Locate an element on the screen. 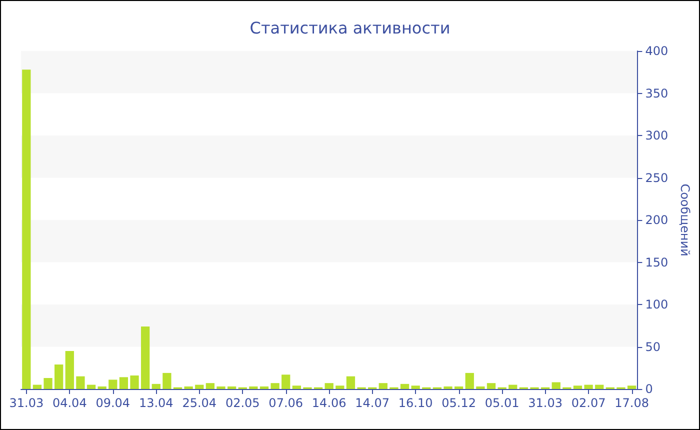 The height and width of the screenshot is (430, 700). y-tick-label: 0 is located at coordinates (649, 389).